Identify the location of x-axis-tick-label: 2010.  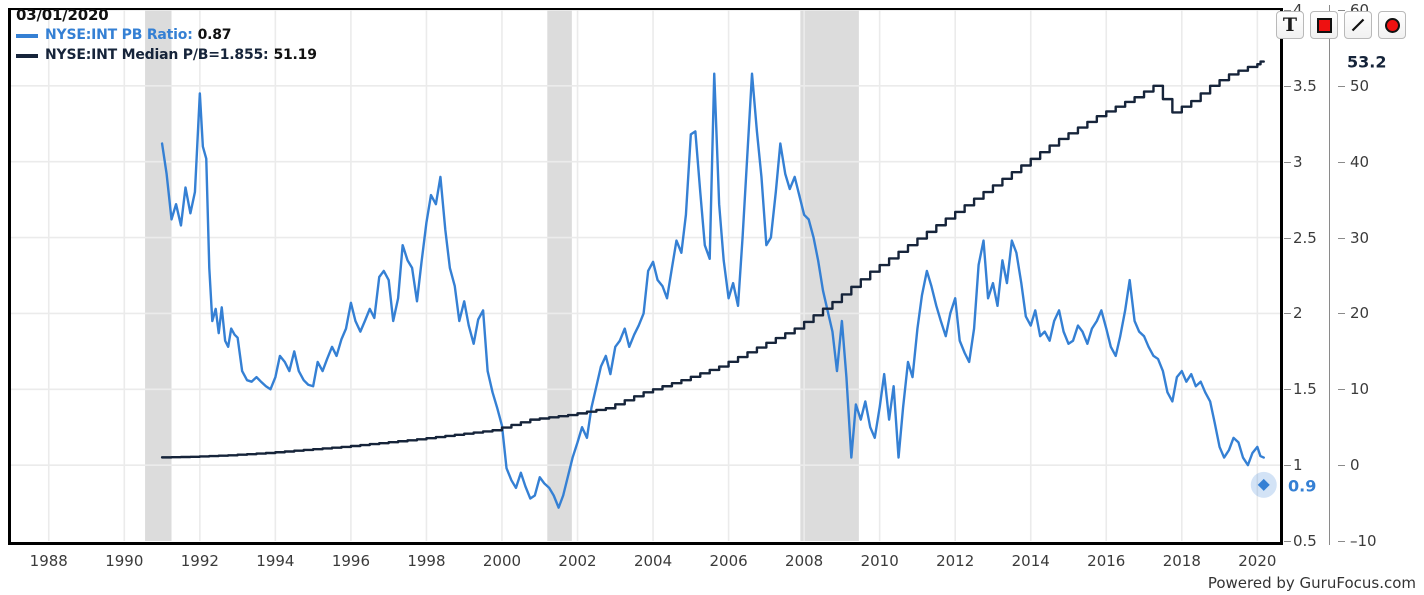
(879, 561).